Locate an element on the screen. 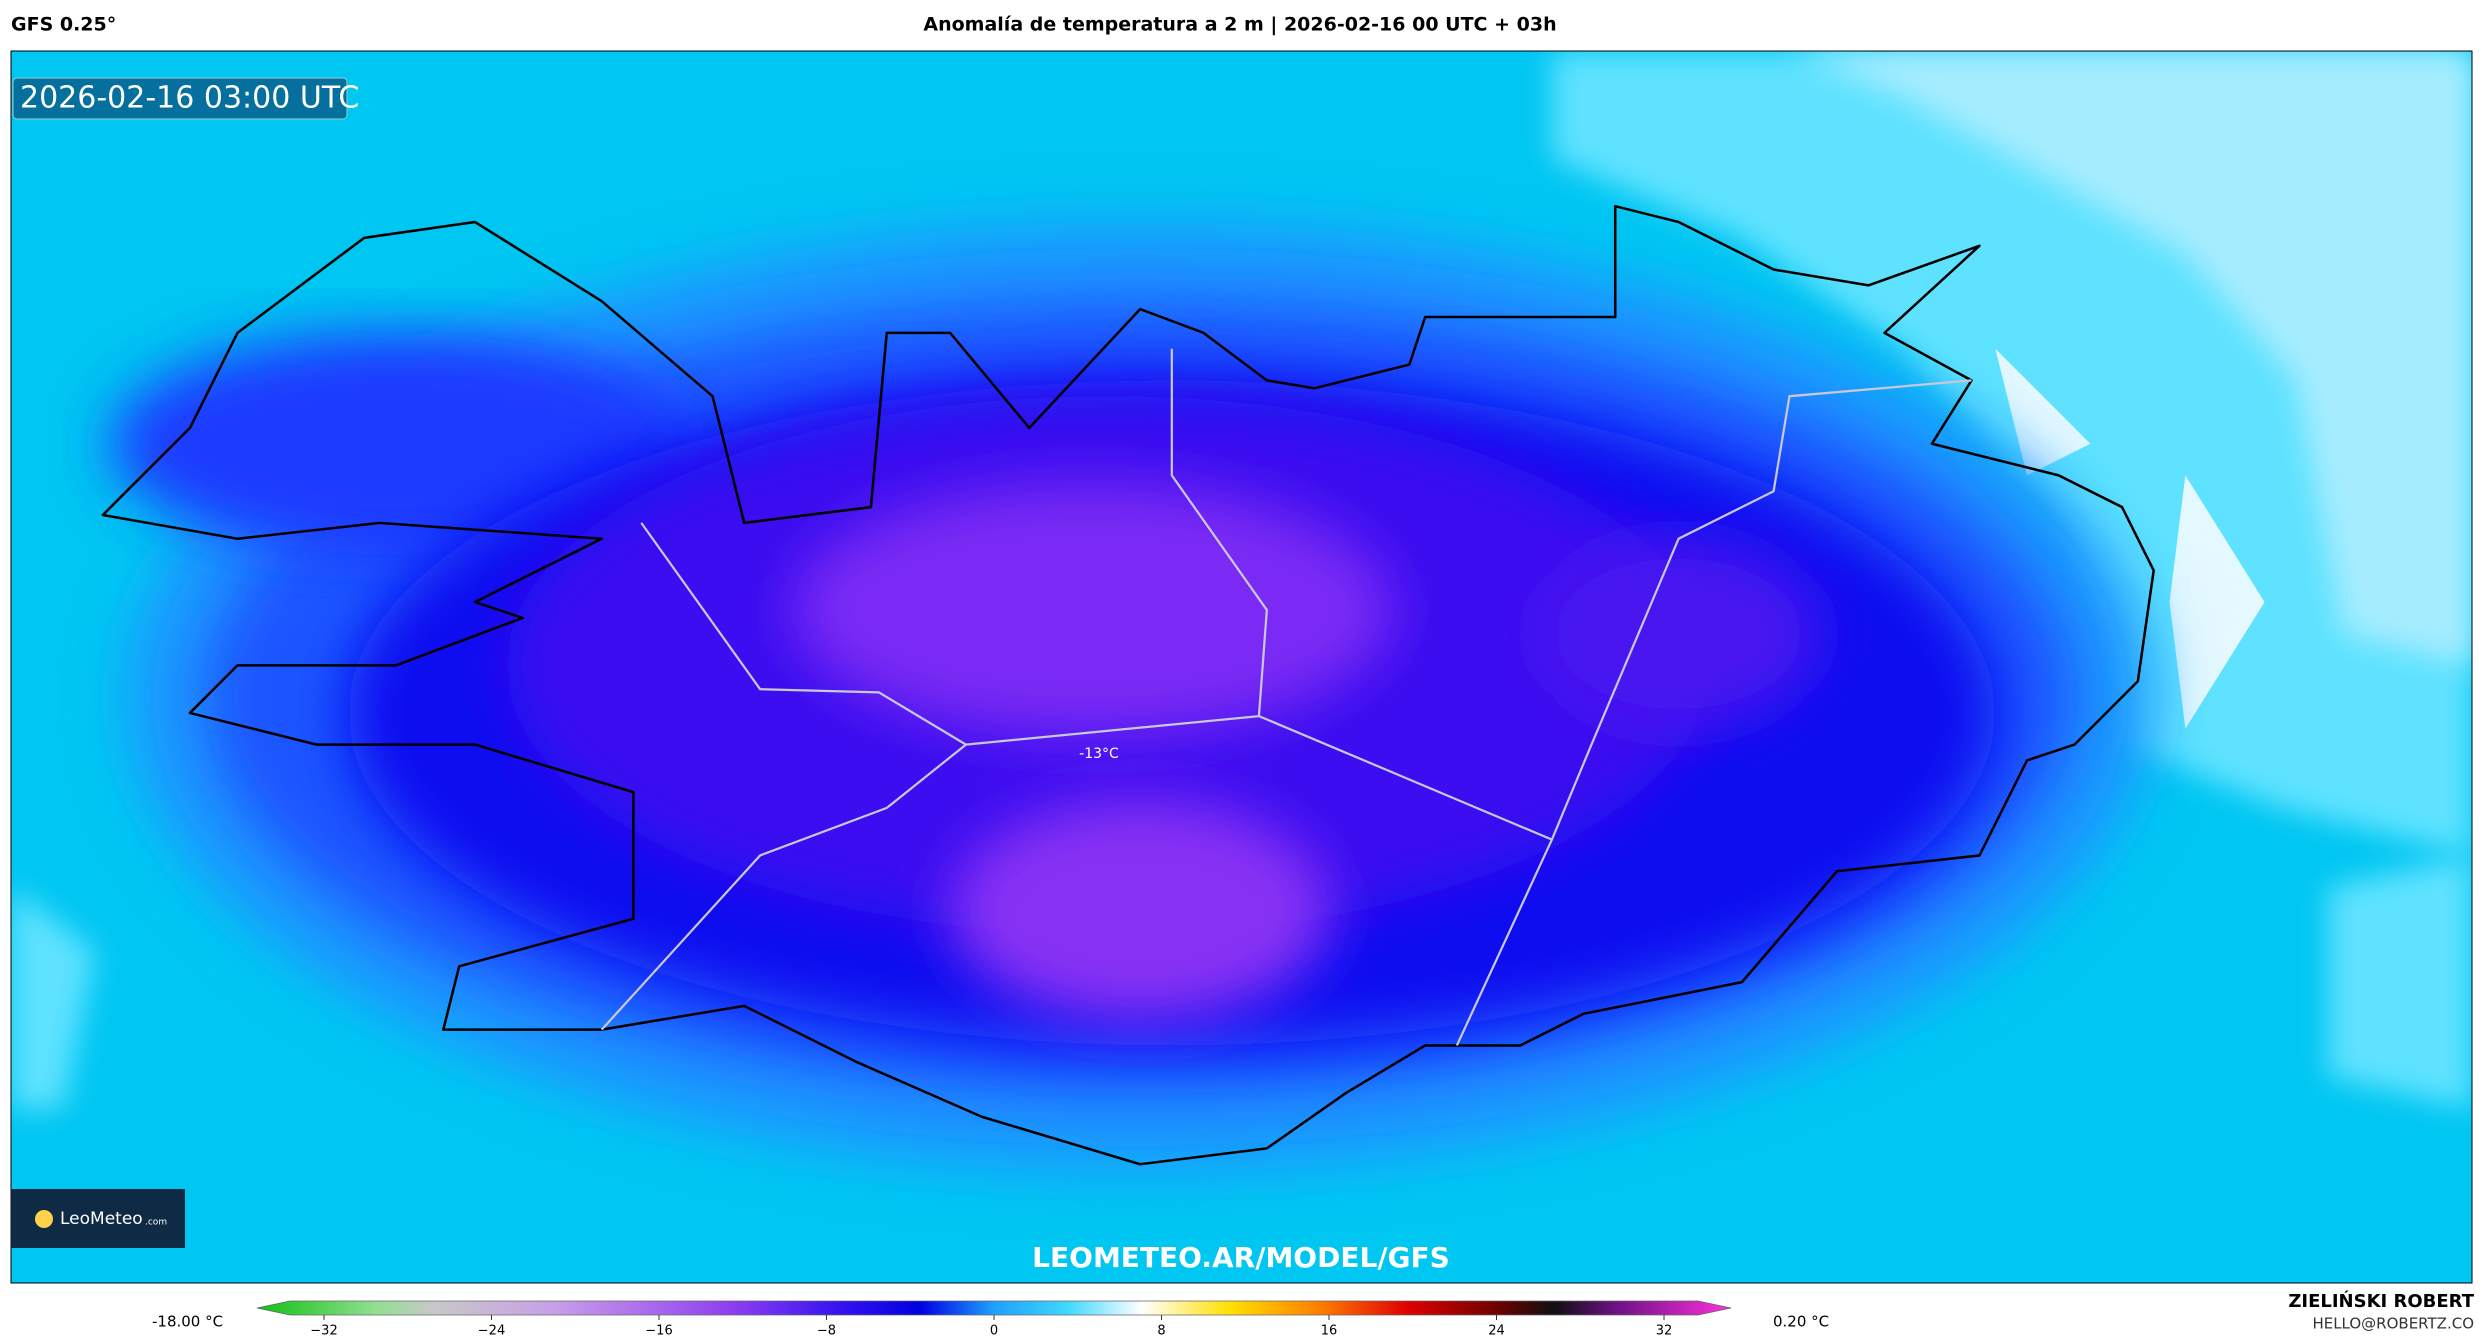 The width and height of the screenshot is (2483, 1339). colorbar-tick-label: −32 is located at coordinates (323, 1331).